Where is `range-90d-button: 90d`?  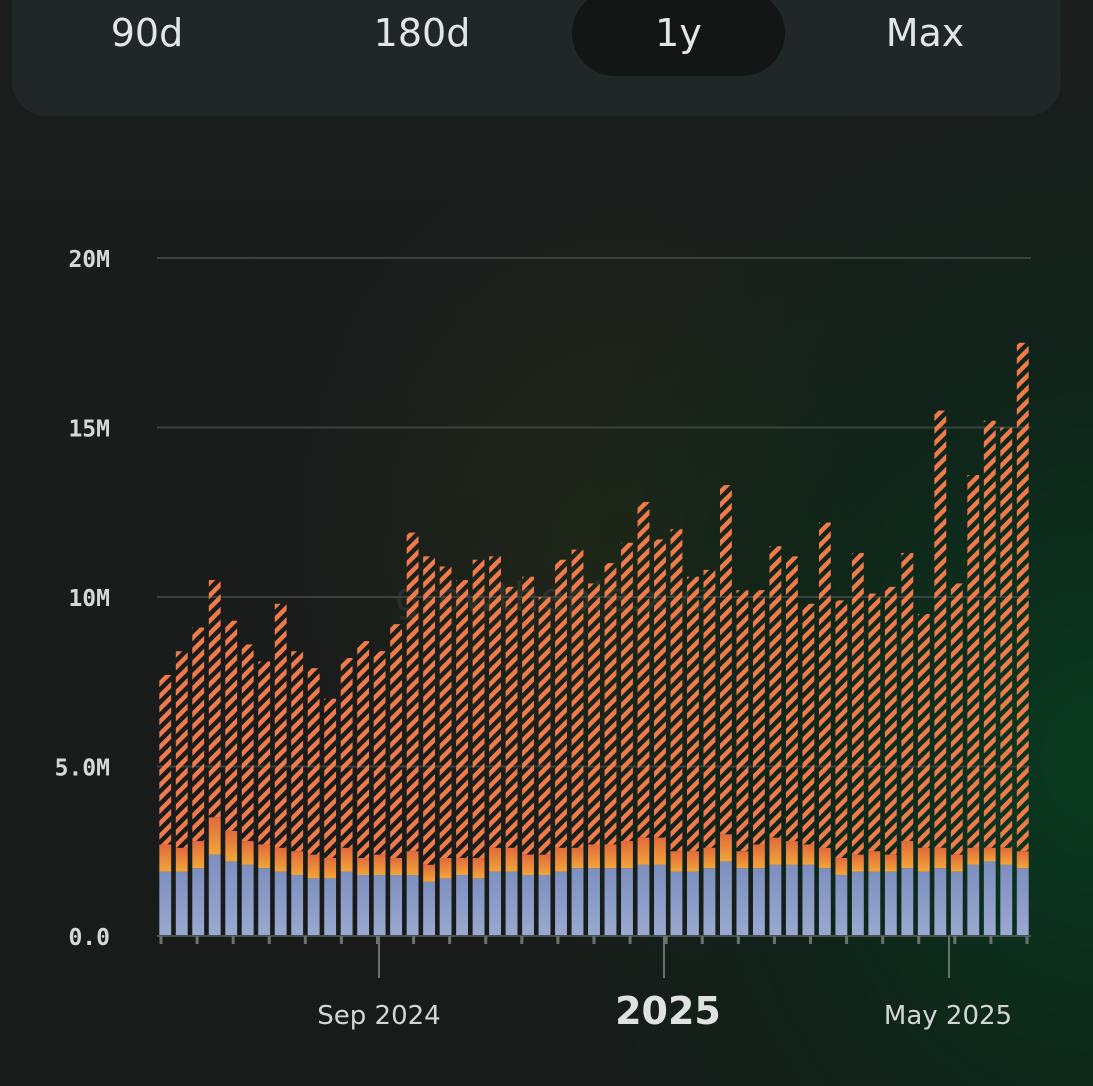
range-90d-button: 90d is located at coordinates (147, 33).